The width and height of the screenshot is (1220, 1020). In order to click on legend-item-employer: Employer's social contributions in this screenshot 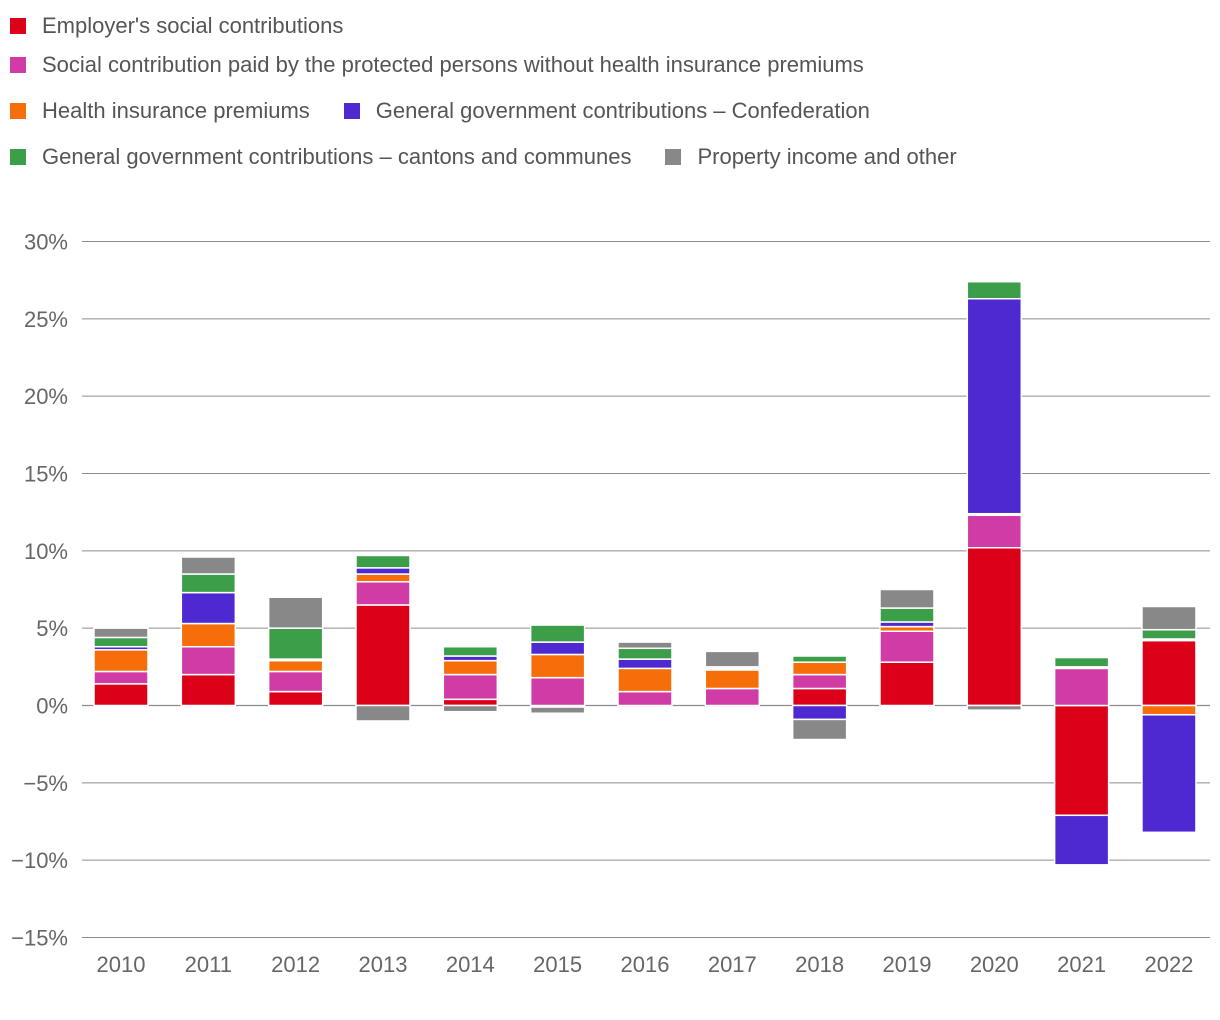, I will do `click(176, 26)`.